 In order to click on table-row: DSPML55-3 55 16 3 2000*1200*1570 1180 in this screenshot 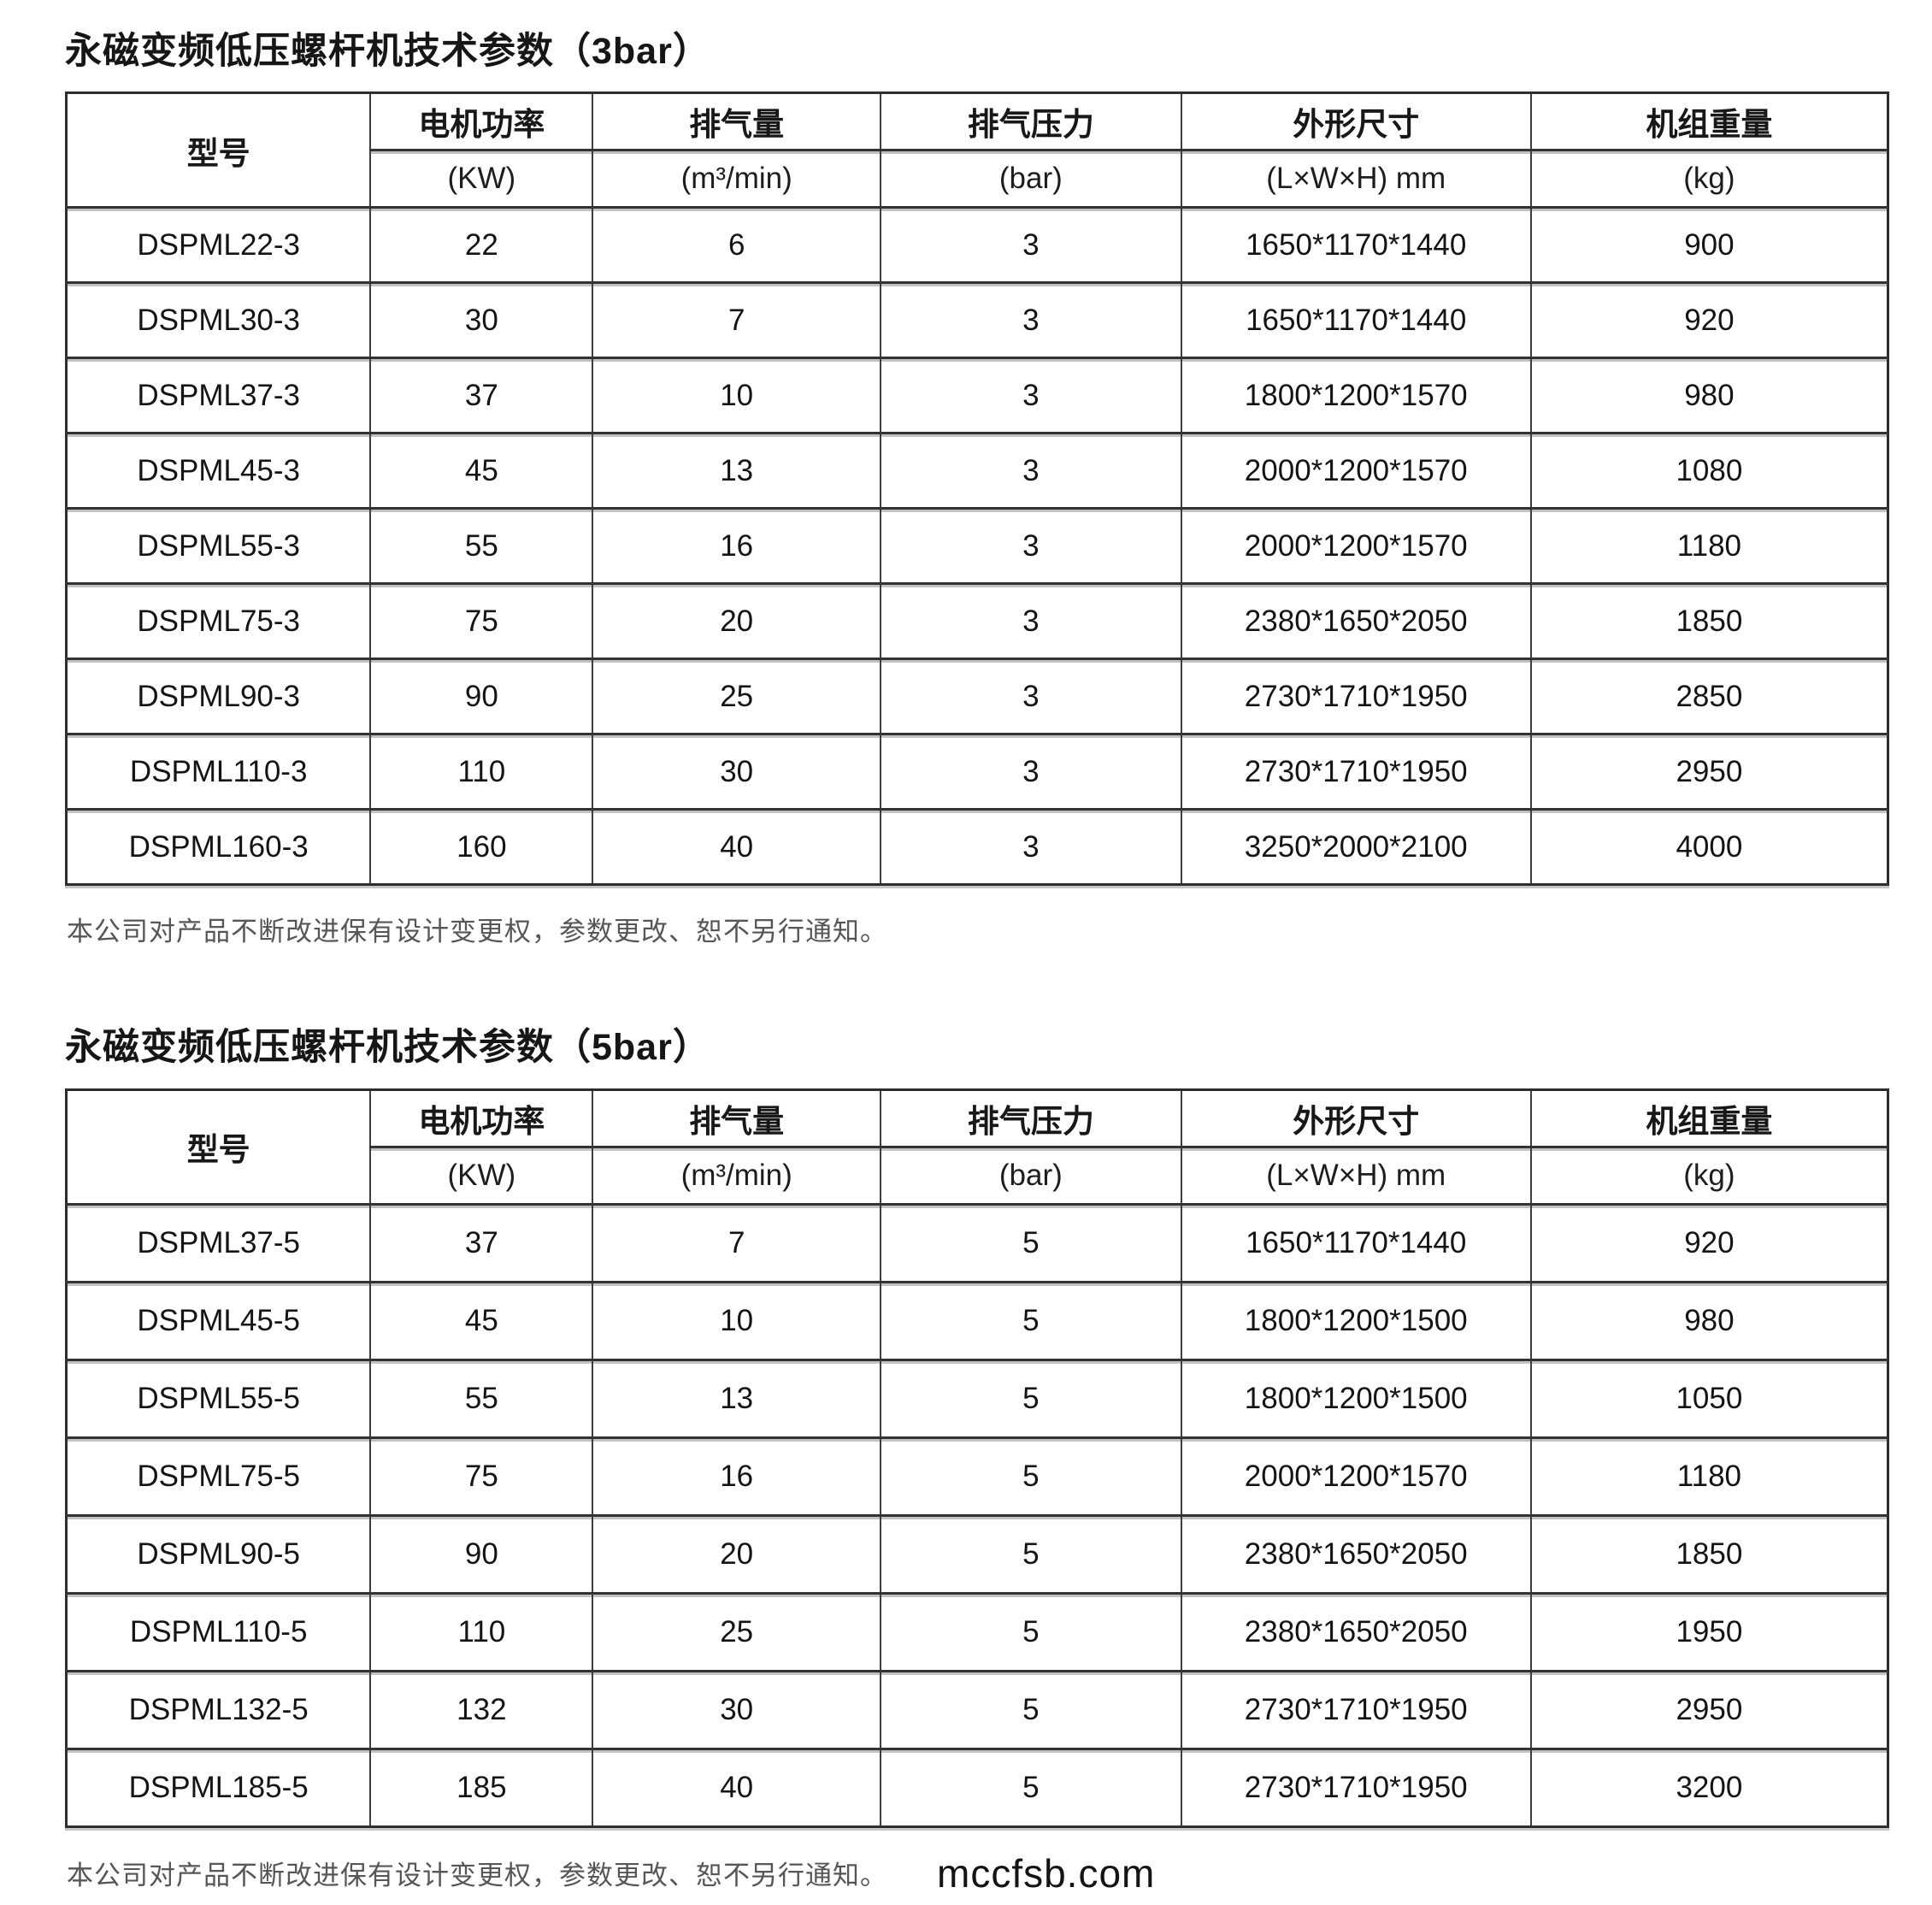, I will do `click(976, 545)`.